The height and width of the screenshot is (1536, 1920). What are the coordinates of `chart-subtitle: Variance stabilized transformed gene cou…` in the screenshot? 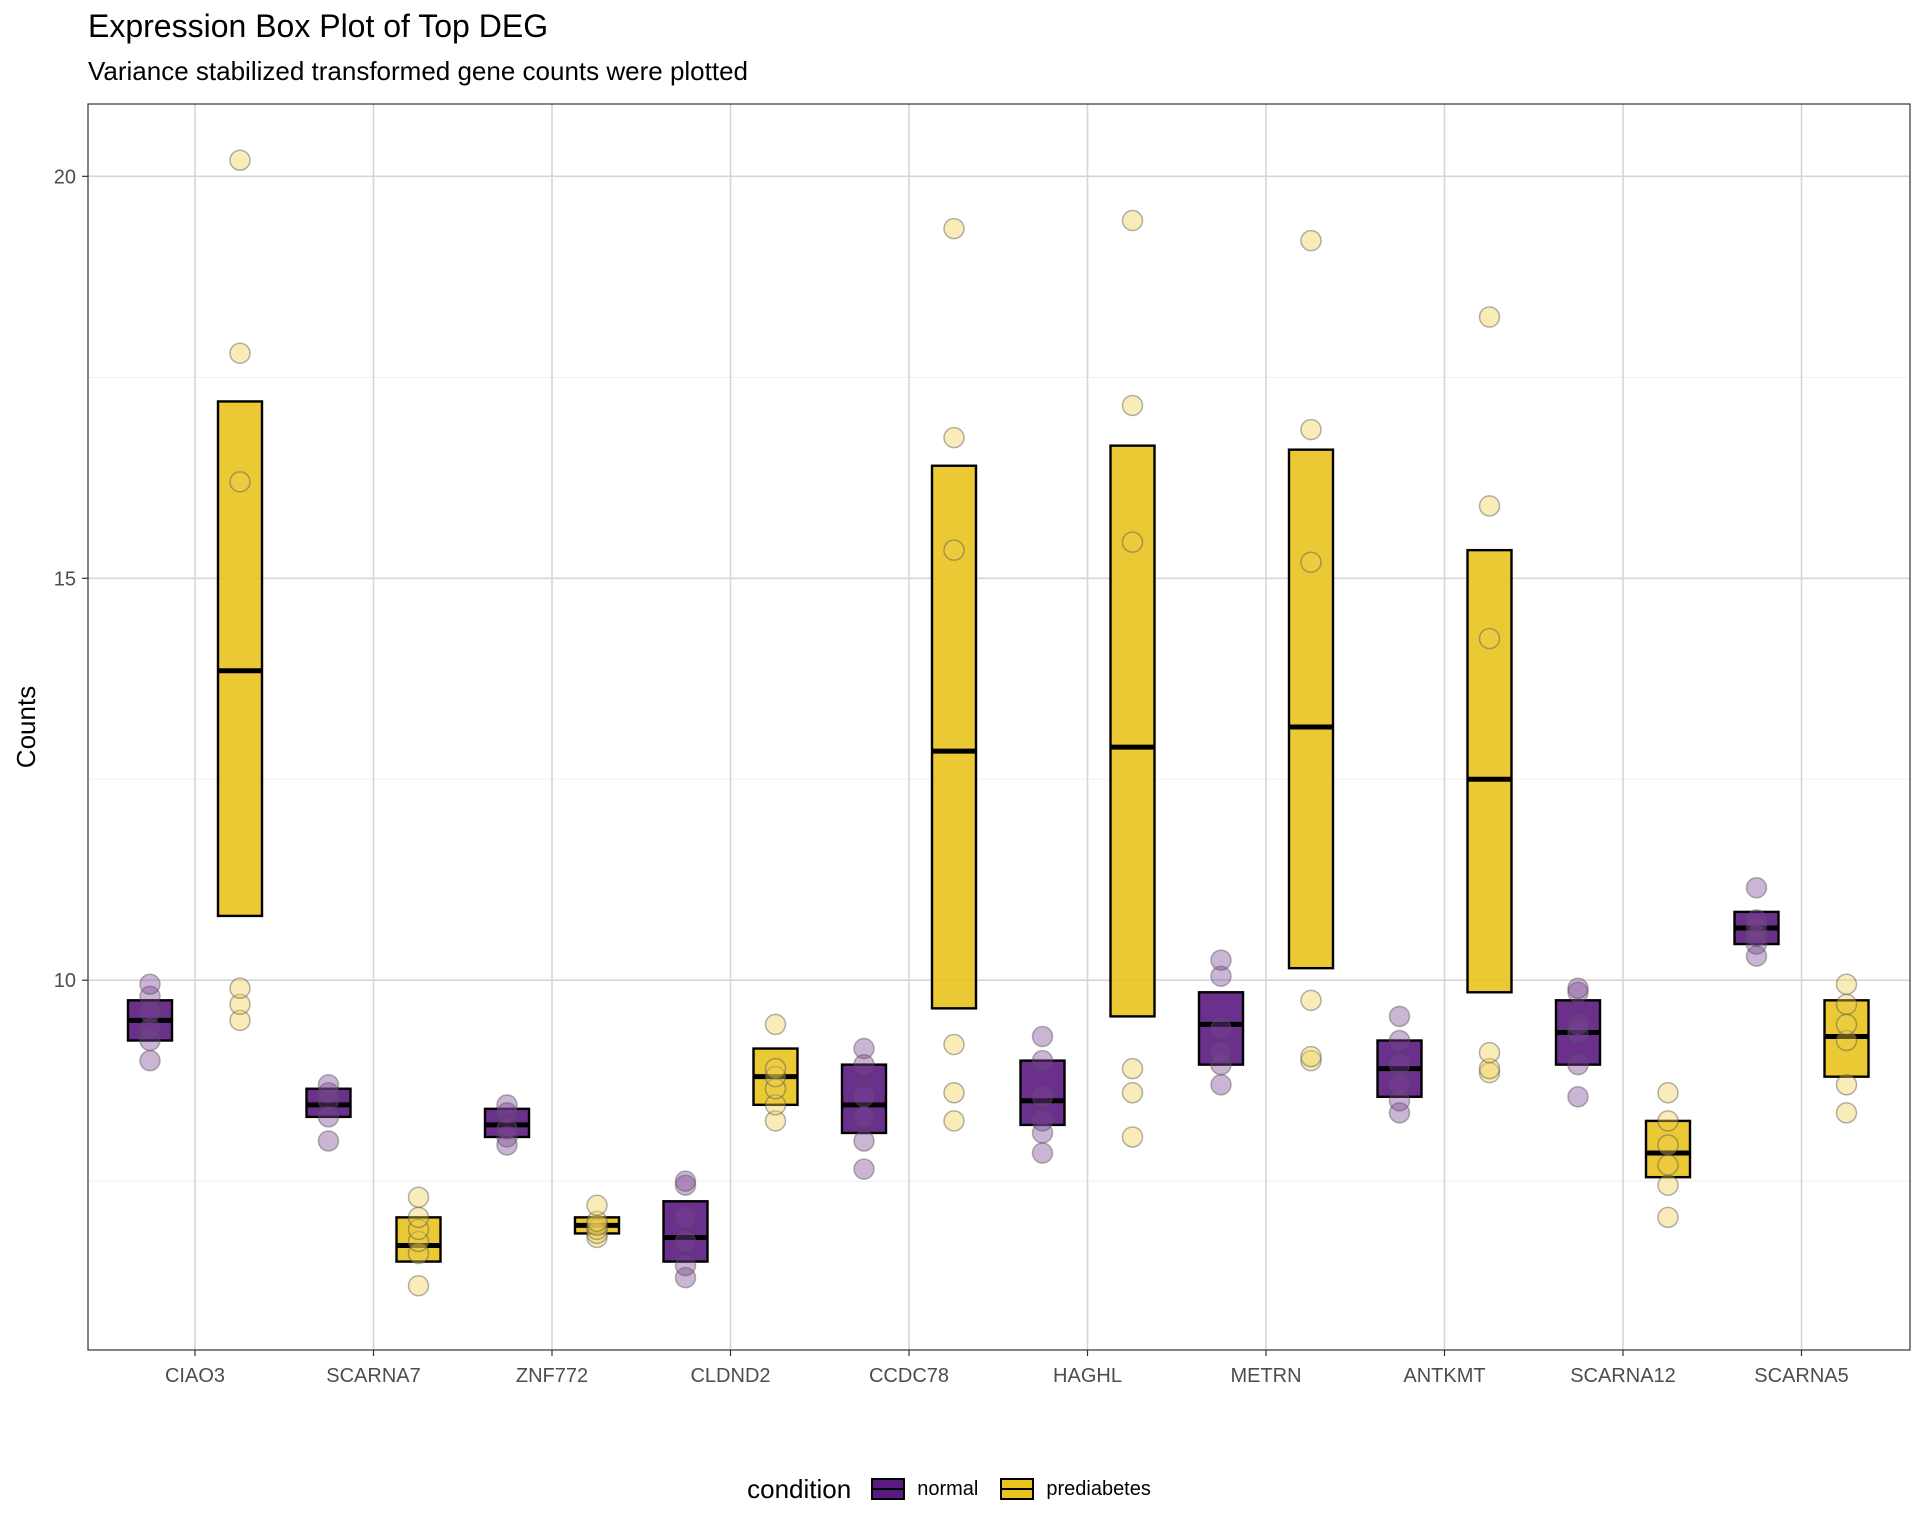 It's located at (418, 71).